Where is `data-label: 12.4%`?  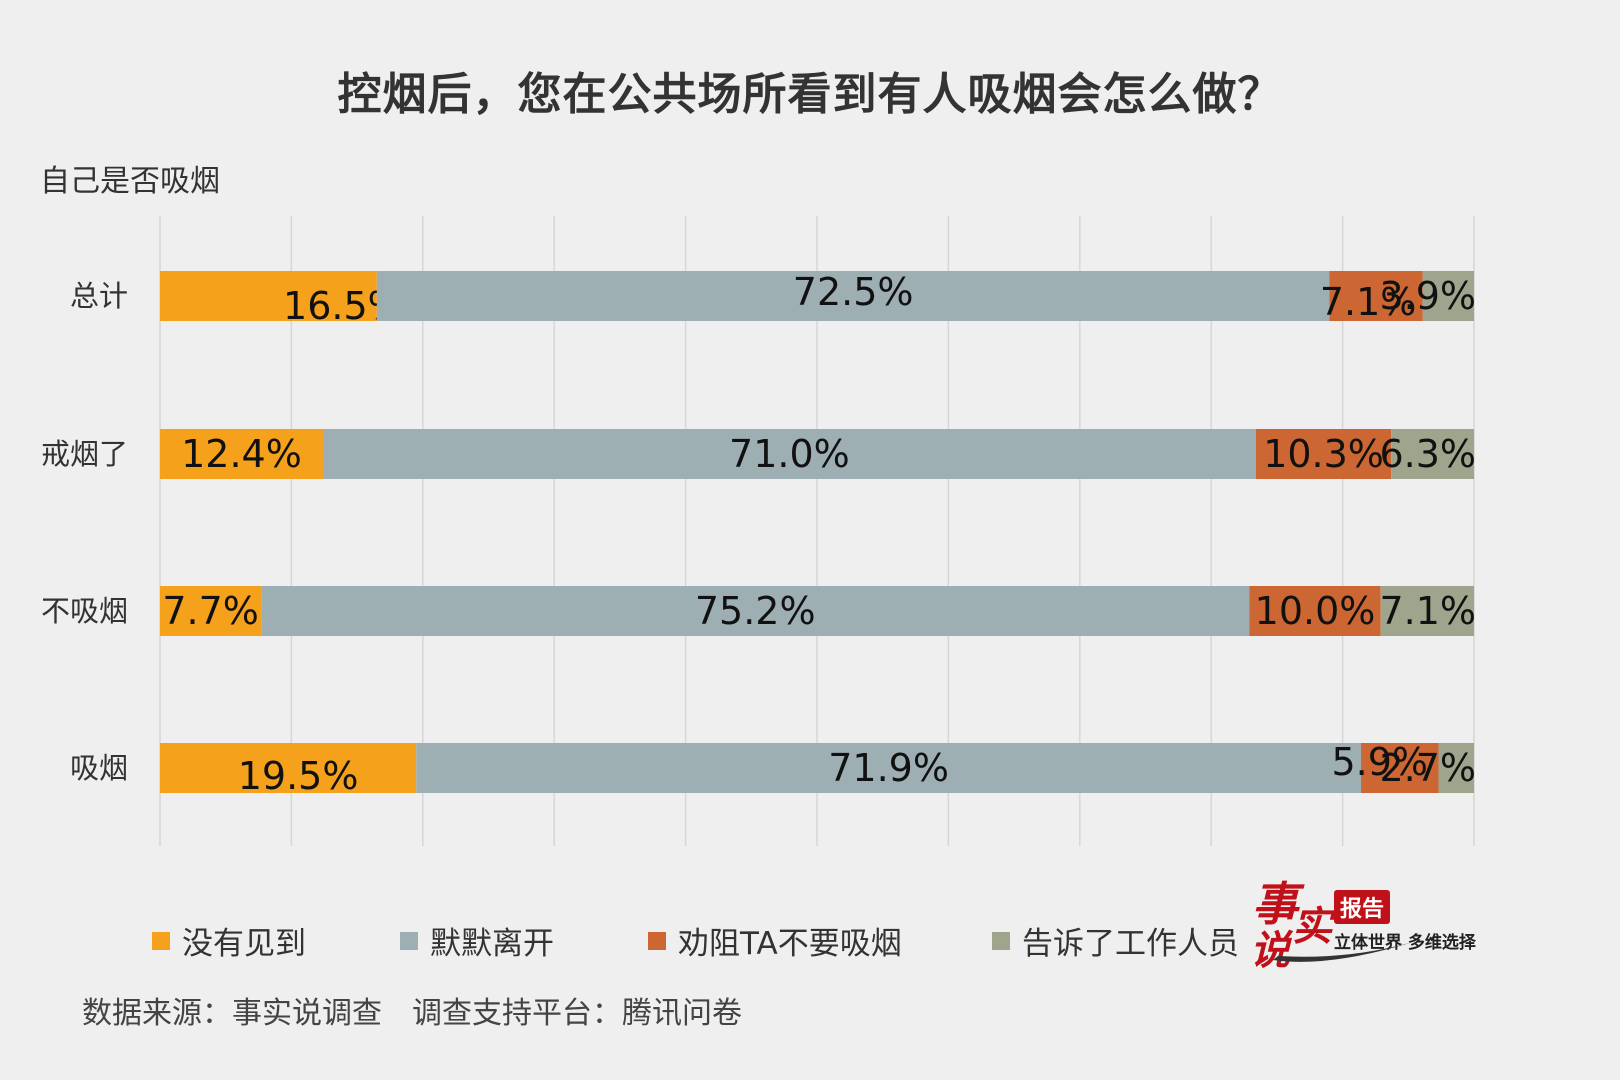 data-label: 12.4% is located at coordinates (241, 454).